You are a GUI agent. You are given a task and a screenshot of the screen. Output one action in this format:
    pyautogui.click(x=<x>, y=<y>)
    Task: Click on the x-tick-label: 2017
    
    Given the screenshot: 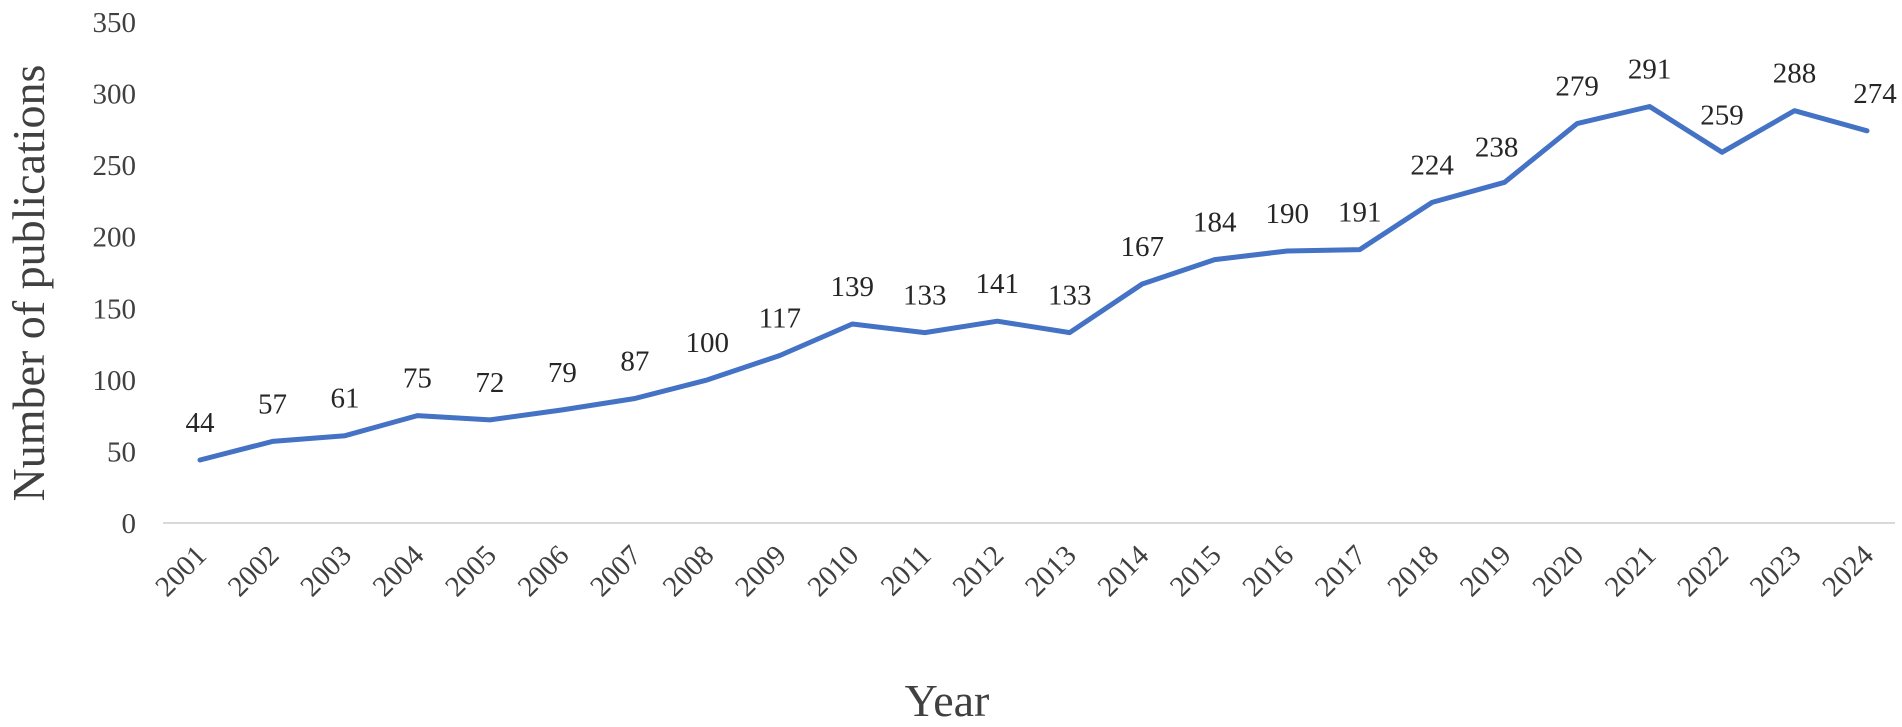 What is the action you would take?
    pyautogui.click(x=1341, y=571)
    